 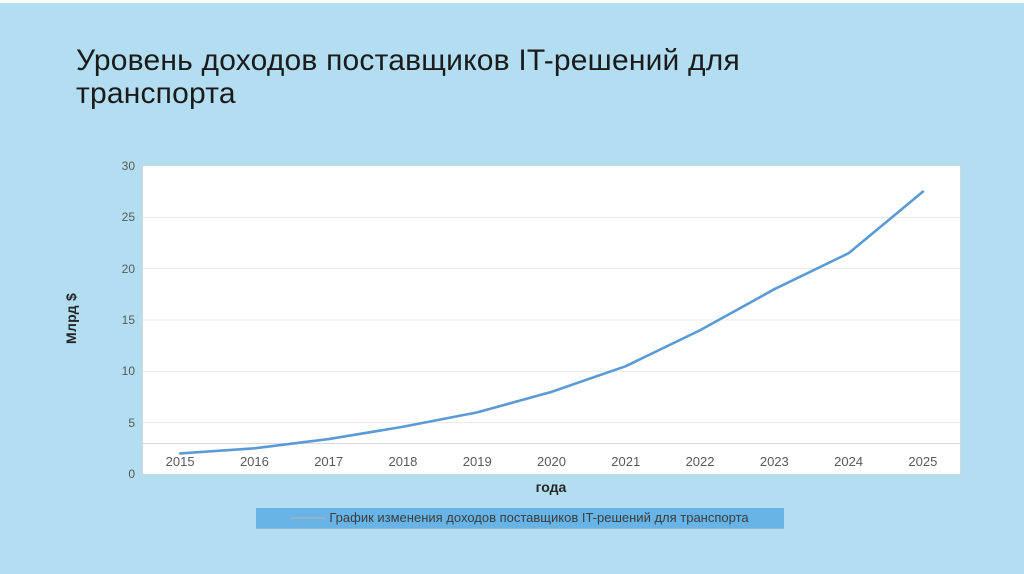 I want to click on y-tick-label: 15, so click(x=128, y=320).